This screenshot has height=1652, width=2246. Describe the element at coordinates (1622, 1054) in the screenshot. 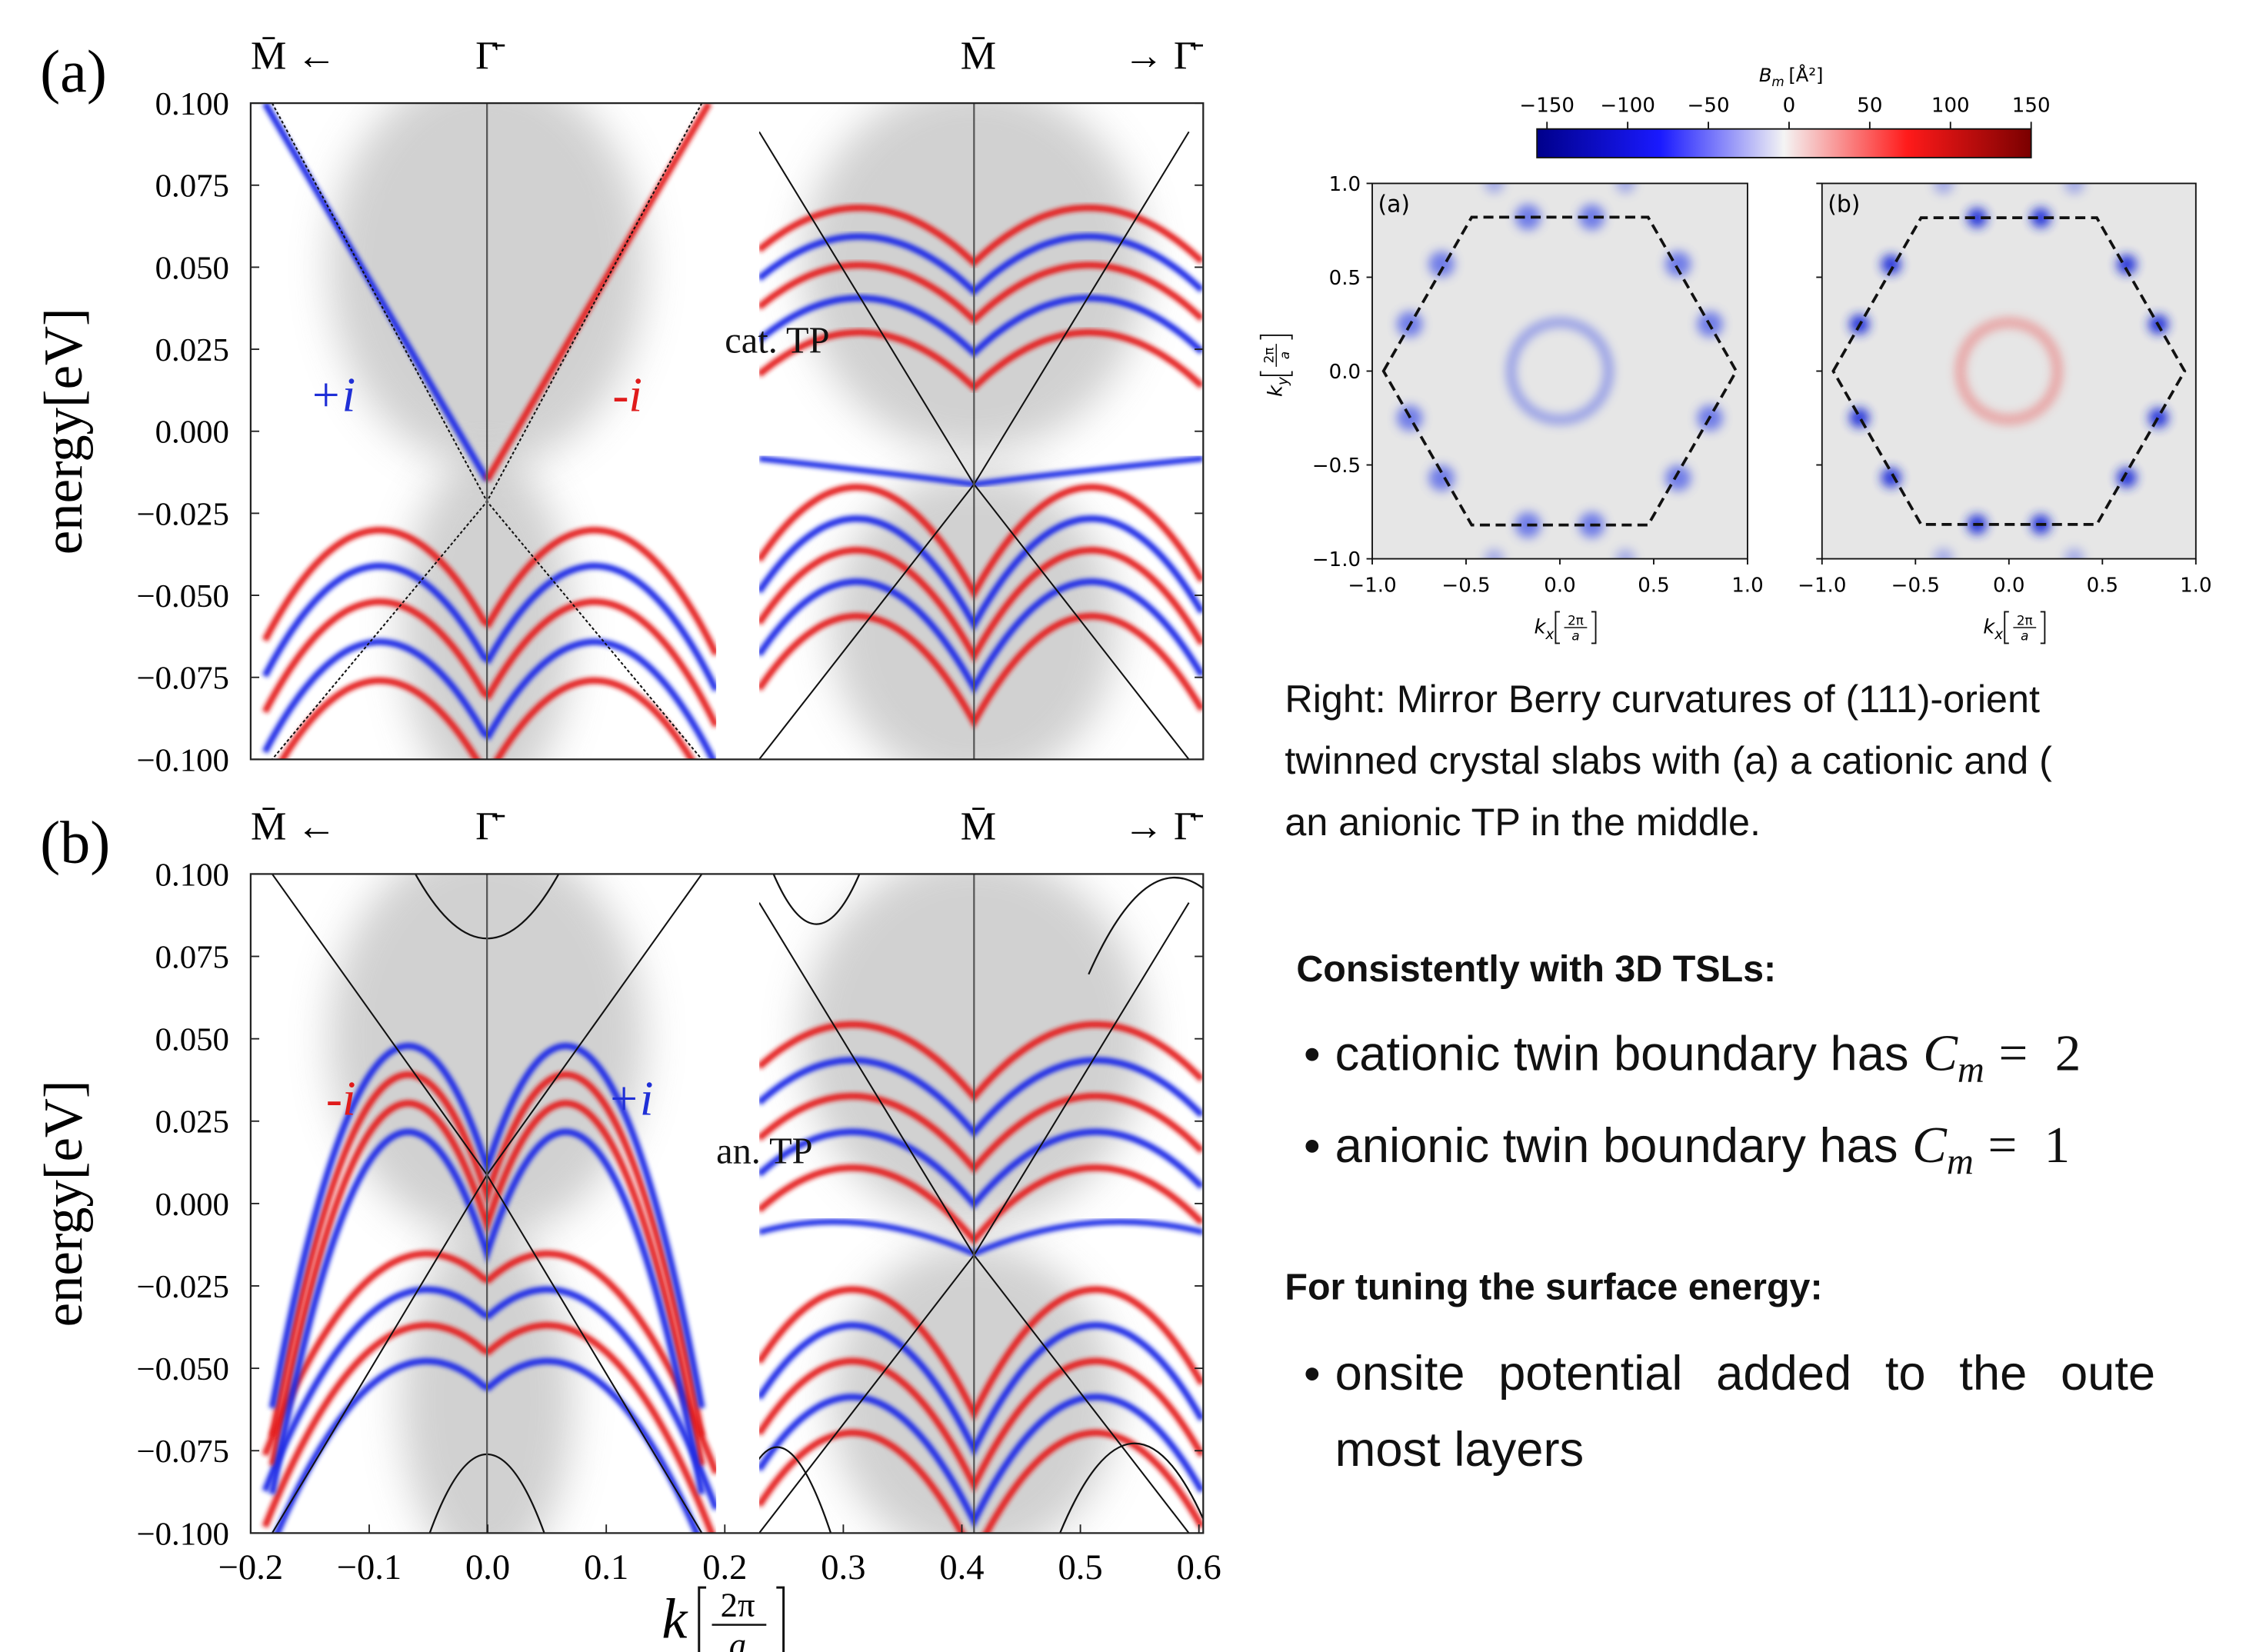

I see `bullet-words: cationic twin boundary has` at that location.